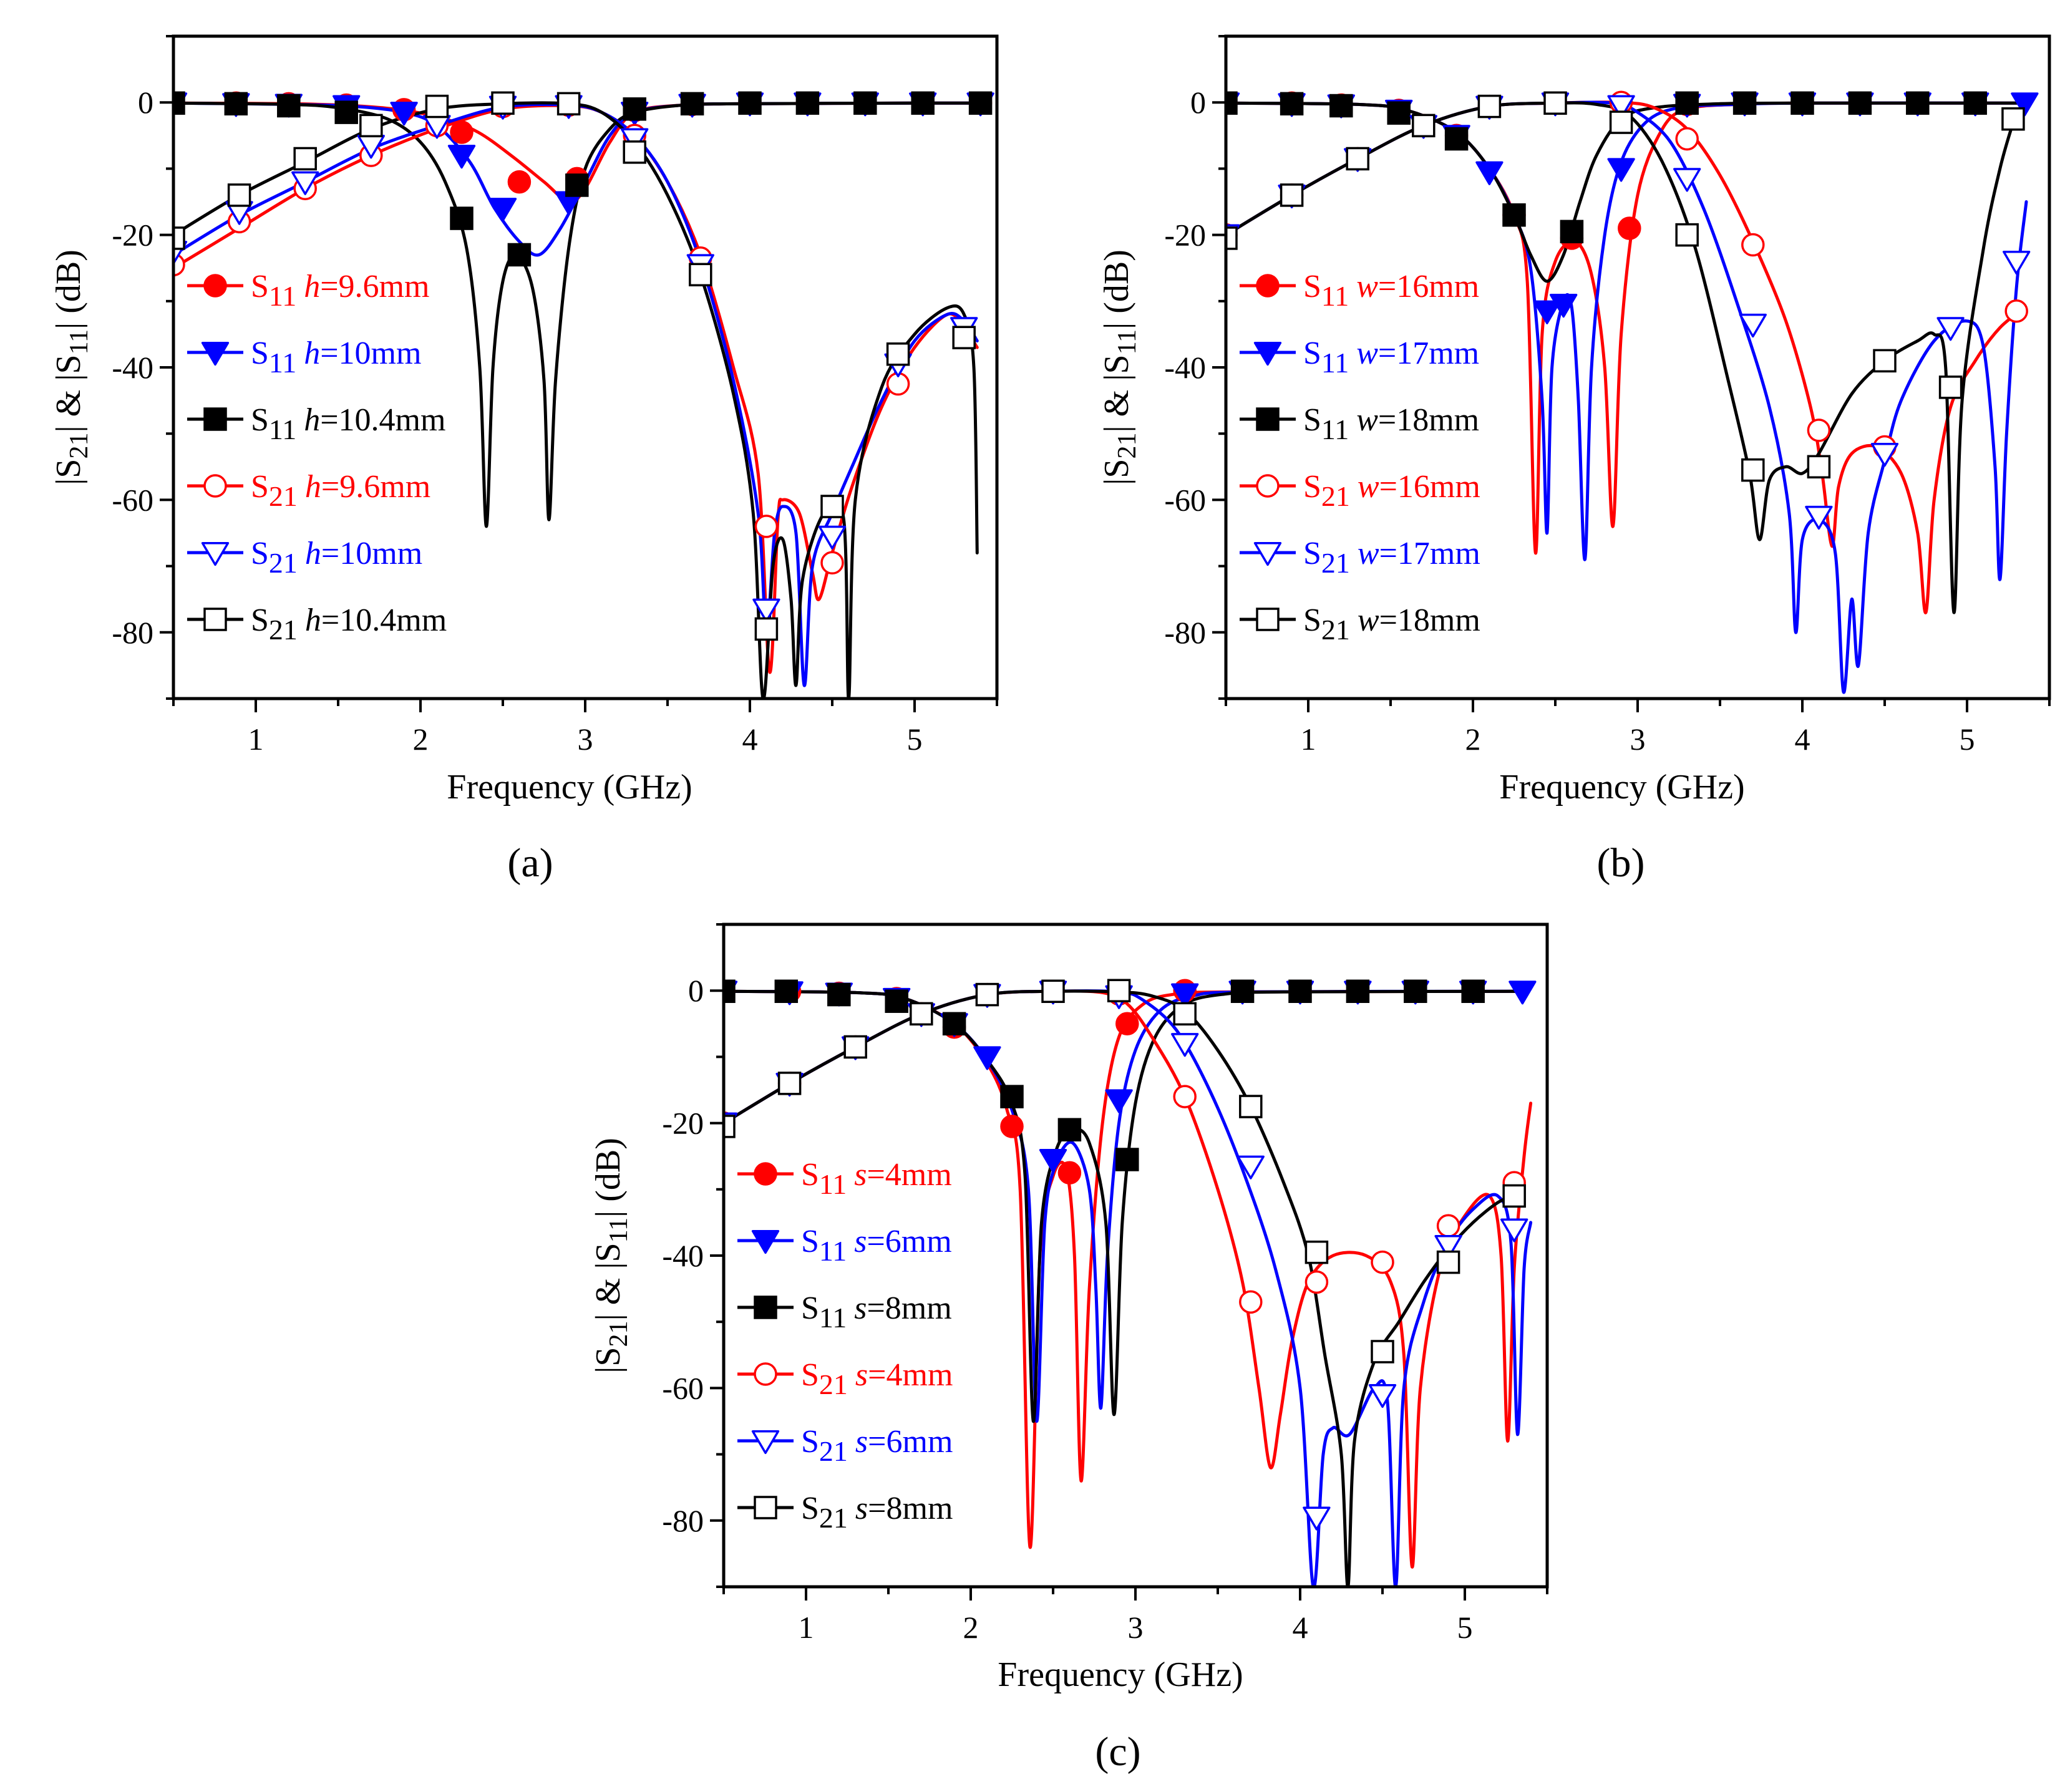  I want to click on x-axis-title: Frequency (GHz), so click(1120, 1674).